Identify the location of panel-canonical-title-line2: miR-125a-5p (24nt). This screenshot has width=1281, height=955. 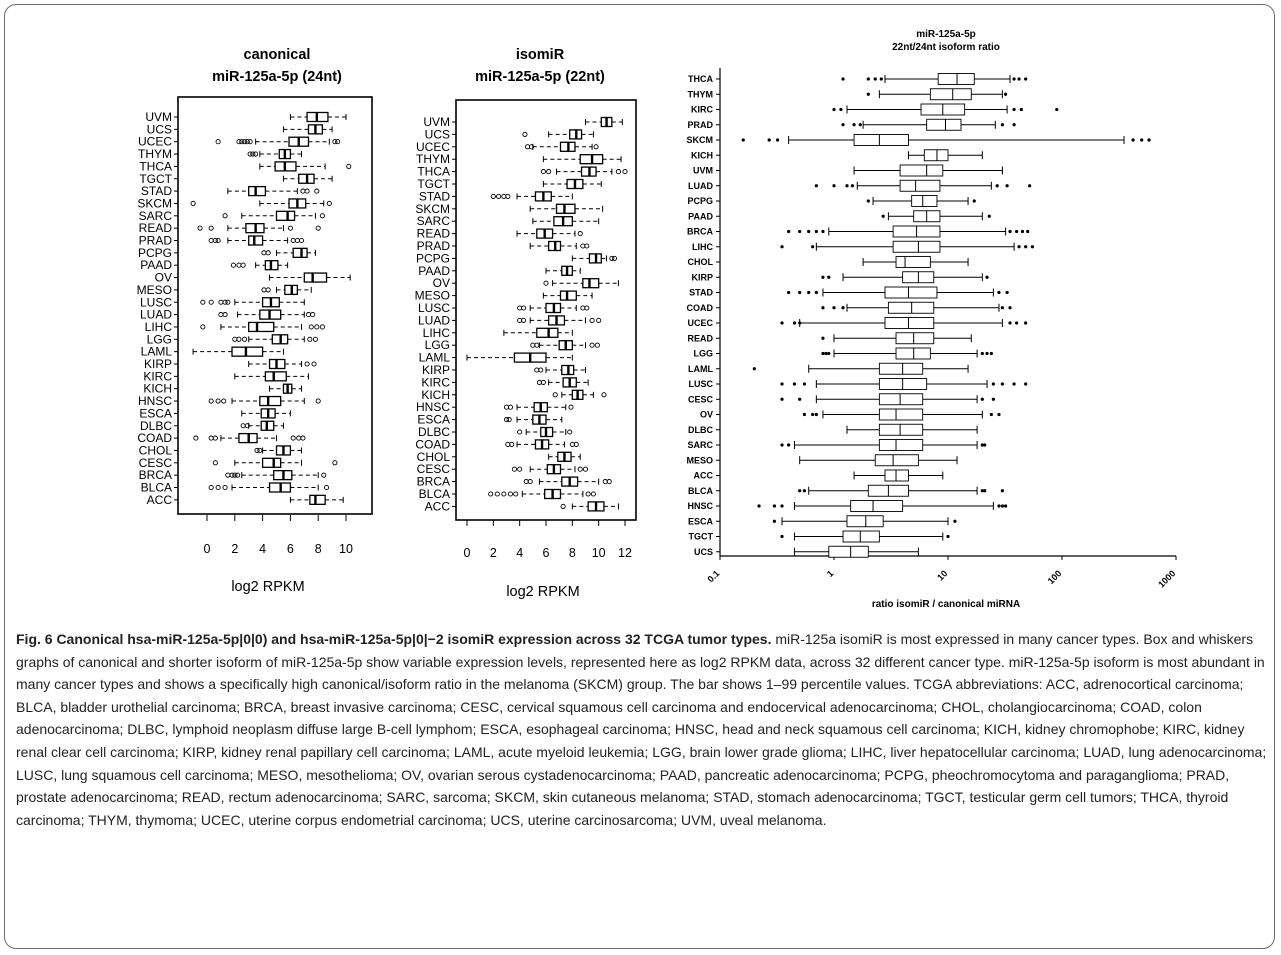
(277, 77).